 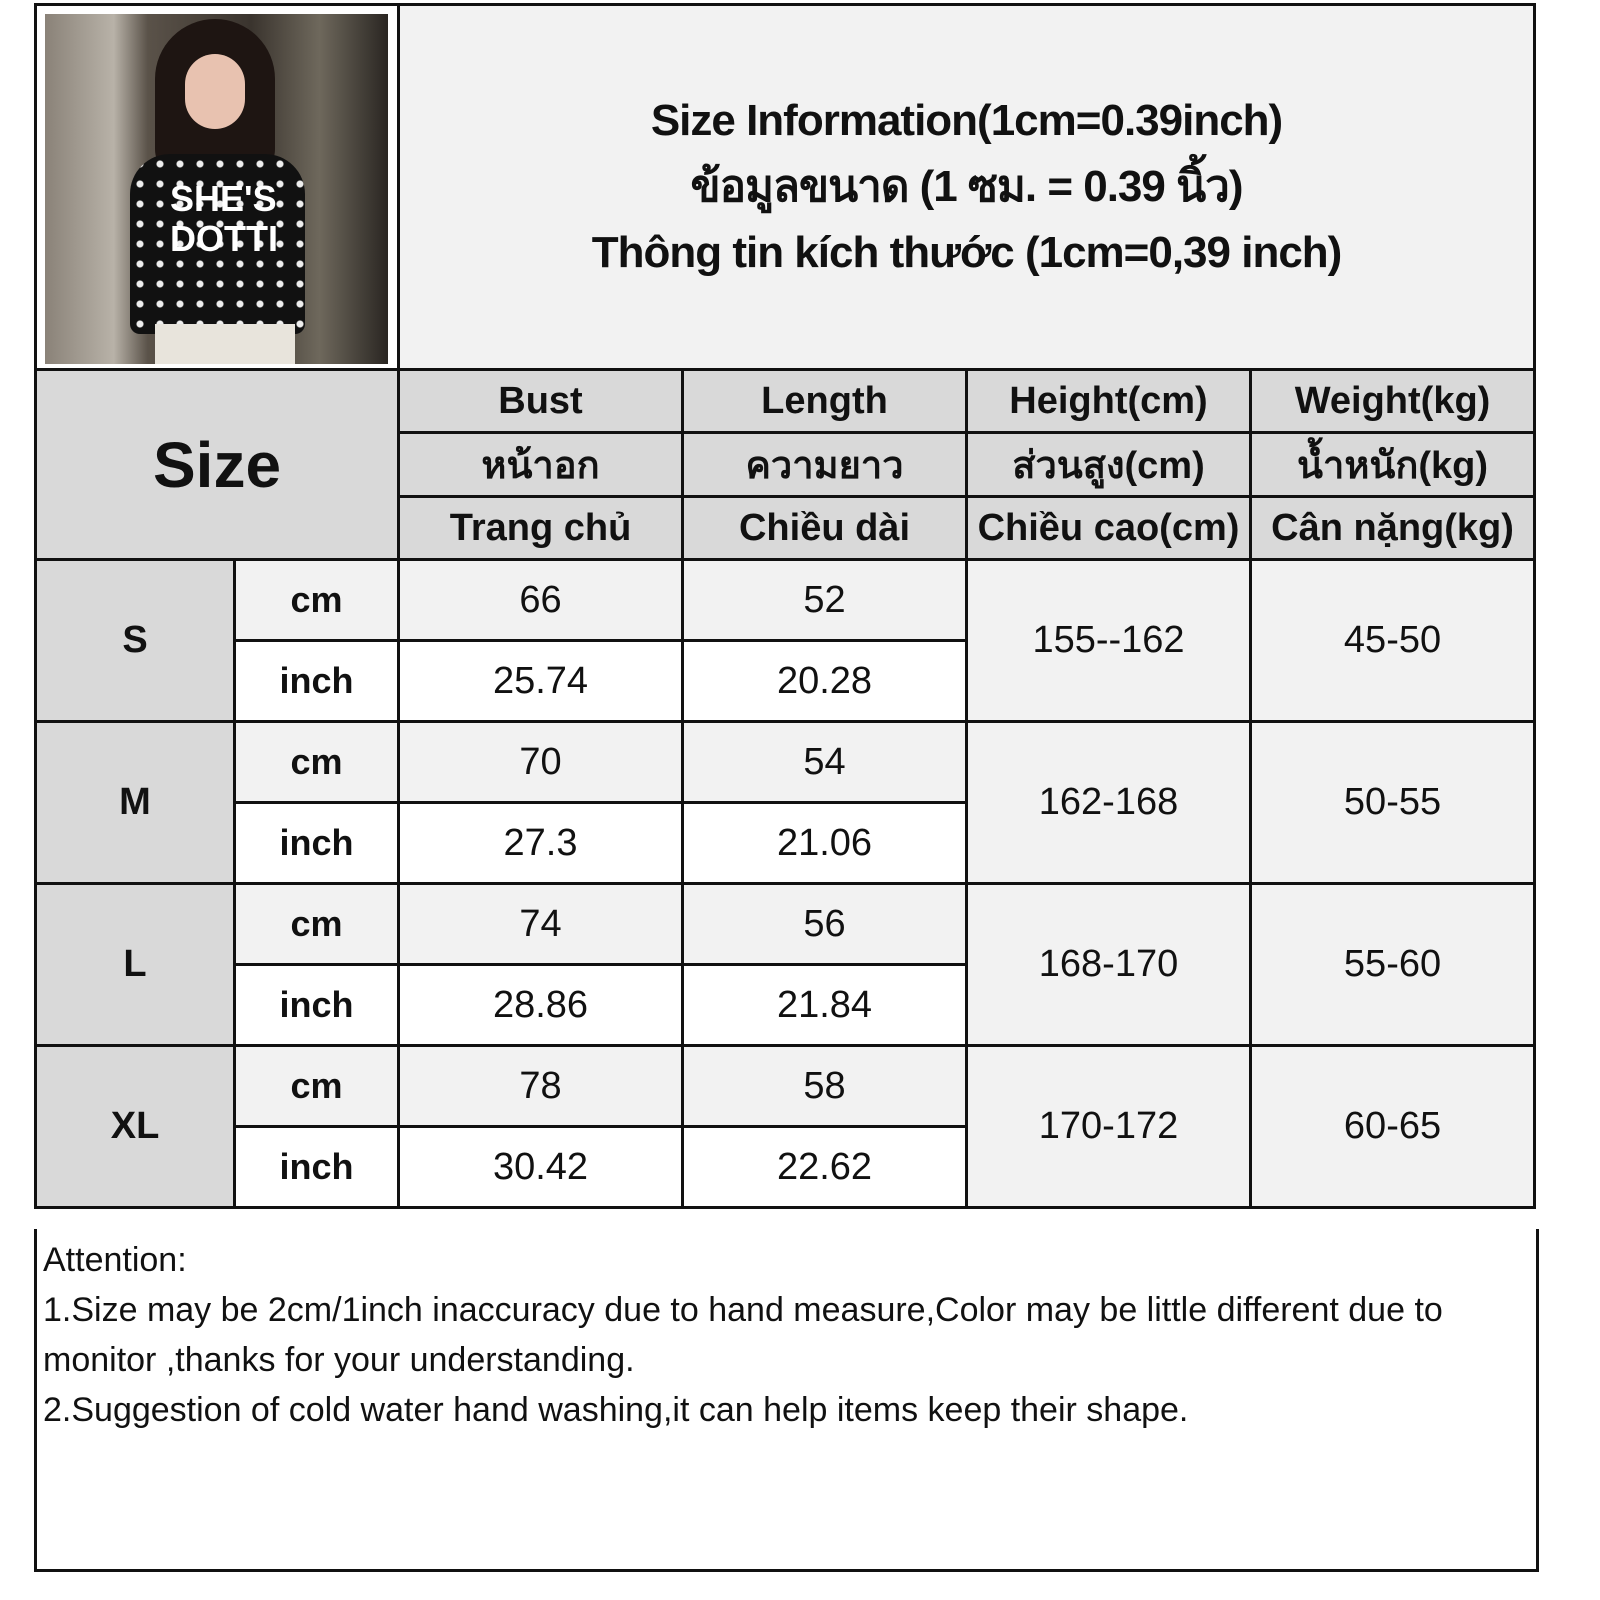 What do you see at coordinates (824, 1005) in the screenshot?
I see `length-inch: 21.84` at bounding box center [824, 1005].